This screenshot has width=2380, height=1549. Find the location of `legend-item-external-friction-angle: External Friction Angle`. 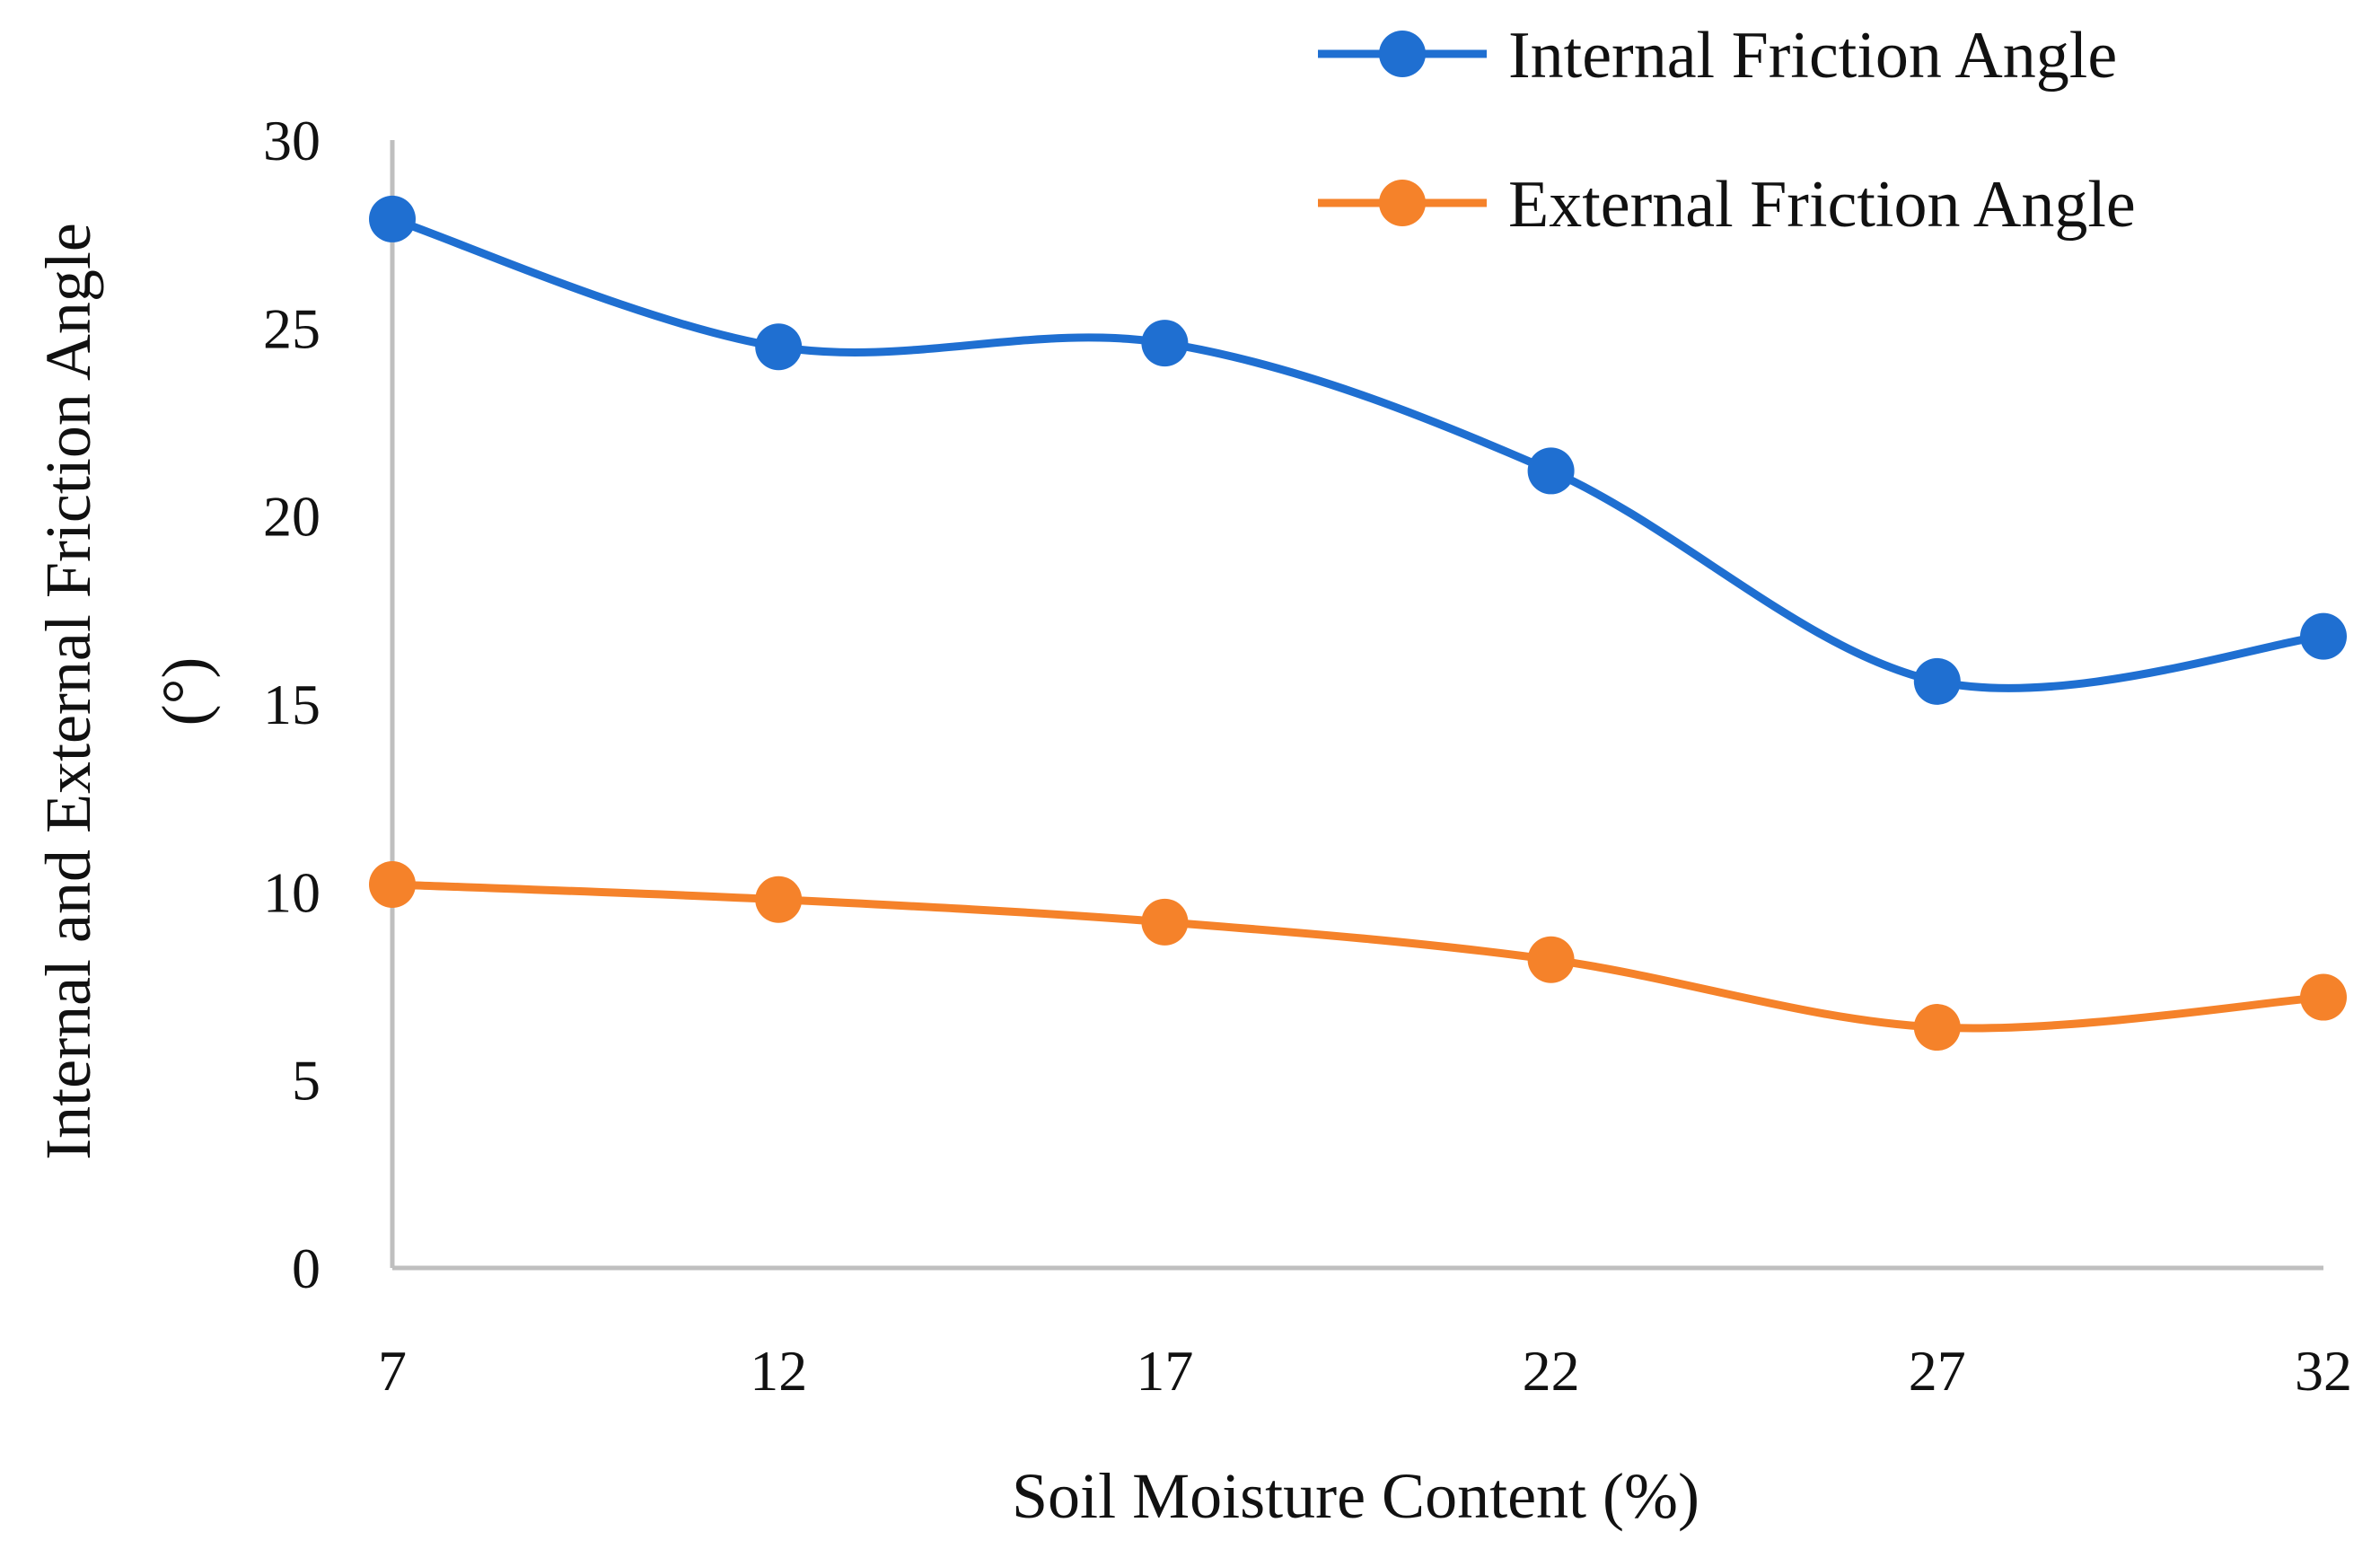

legend-item-external-friction-angle: External Friction Angle is located at coordinates (1727, 205).